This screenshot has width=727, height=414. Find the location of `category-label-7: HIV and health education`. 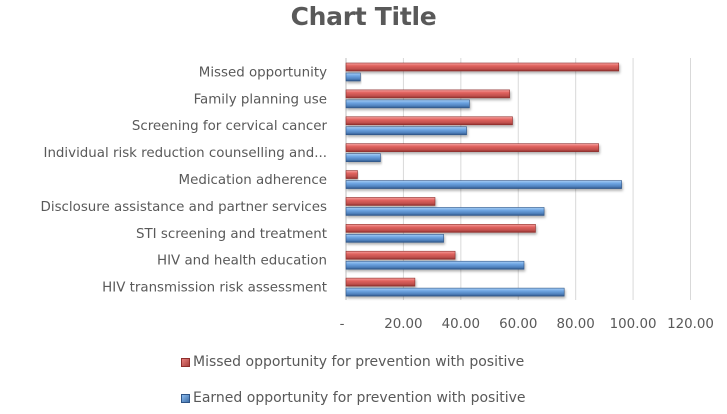

category-label-7: HIV and health education is located at coordinates (242, 261).